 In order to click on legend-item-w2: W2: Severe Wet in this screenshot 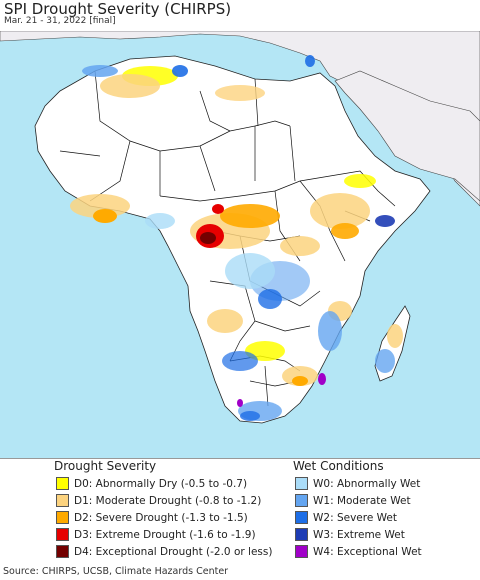, I will do `click(346, 517)`.